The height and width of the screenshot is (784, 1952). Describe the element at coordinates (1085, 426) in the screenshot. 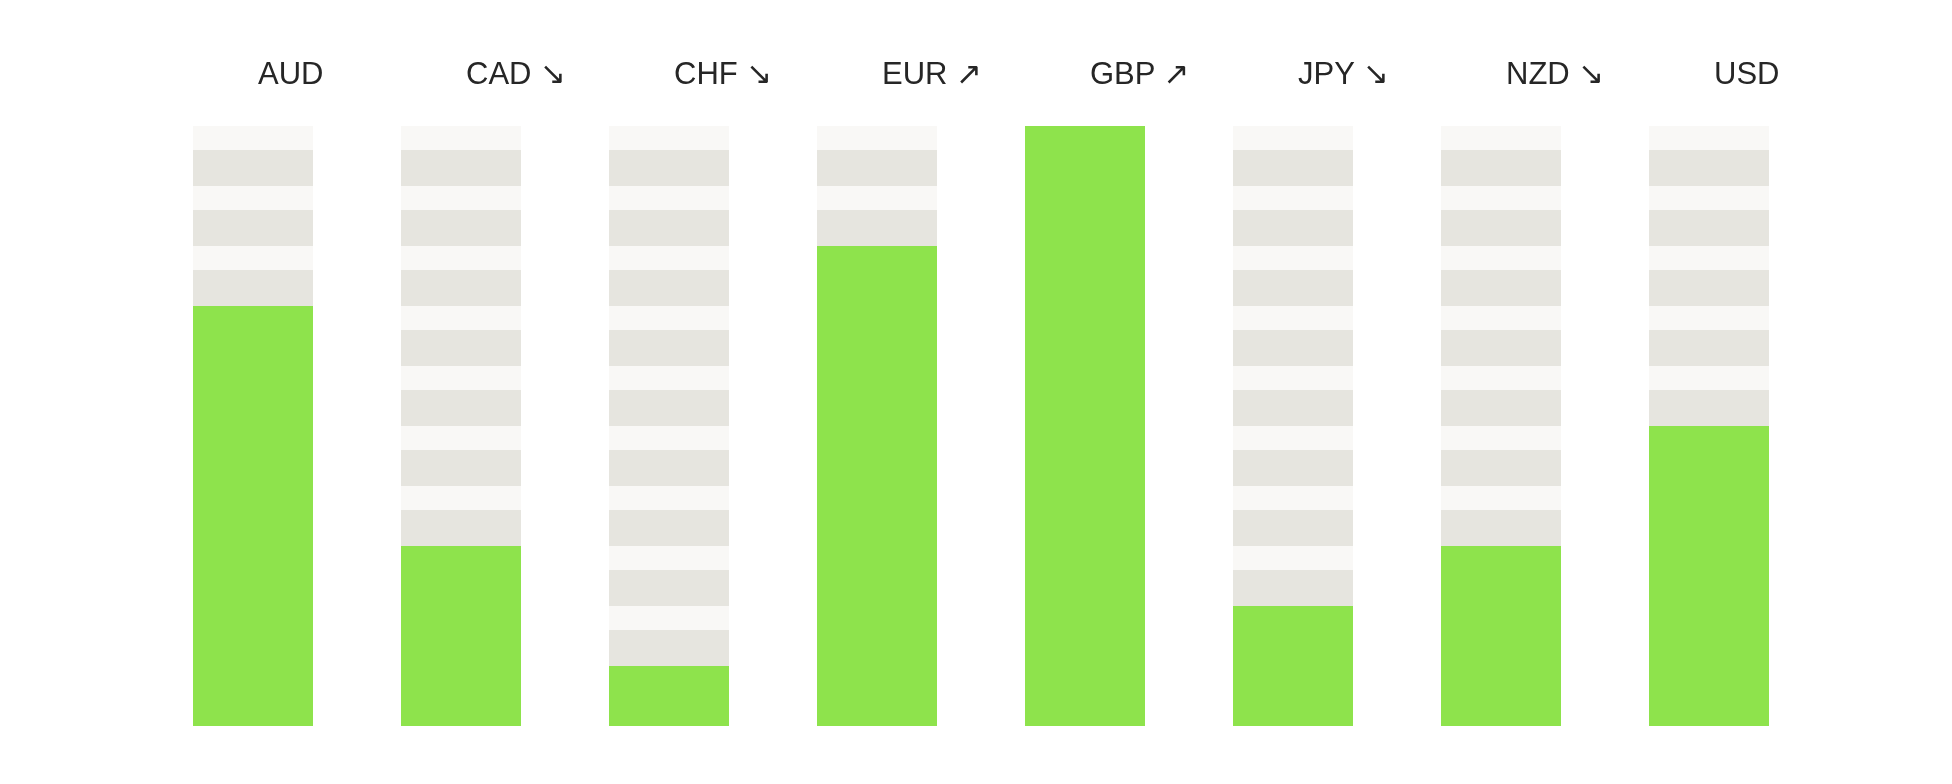

I see `bar` at that location.